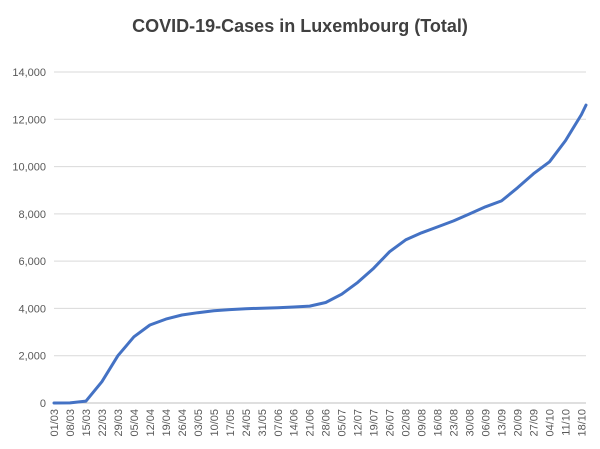 Image resolution: width=600 pixels, height=449 pixels. Describe the element at coordinates (29, 73) in the screenshot. I see `y-tick-label: 14,000` at that location.